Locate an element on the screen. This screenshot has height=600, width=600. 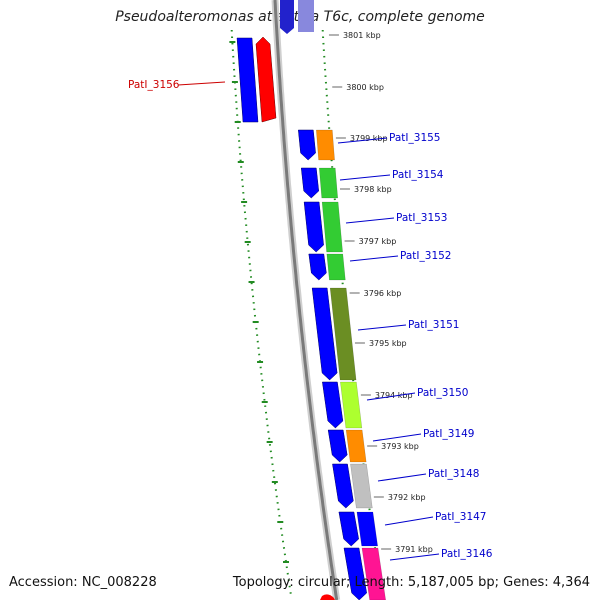
gene-color-arrow is located at coordinates (266, 79).